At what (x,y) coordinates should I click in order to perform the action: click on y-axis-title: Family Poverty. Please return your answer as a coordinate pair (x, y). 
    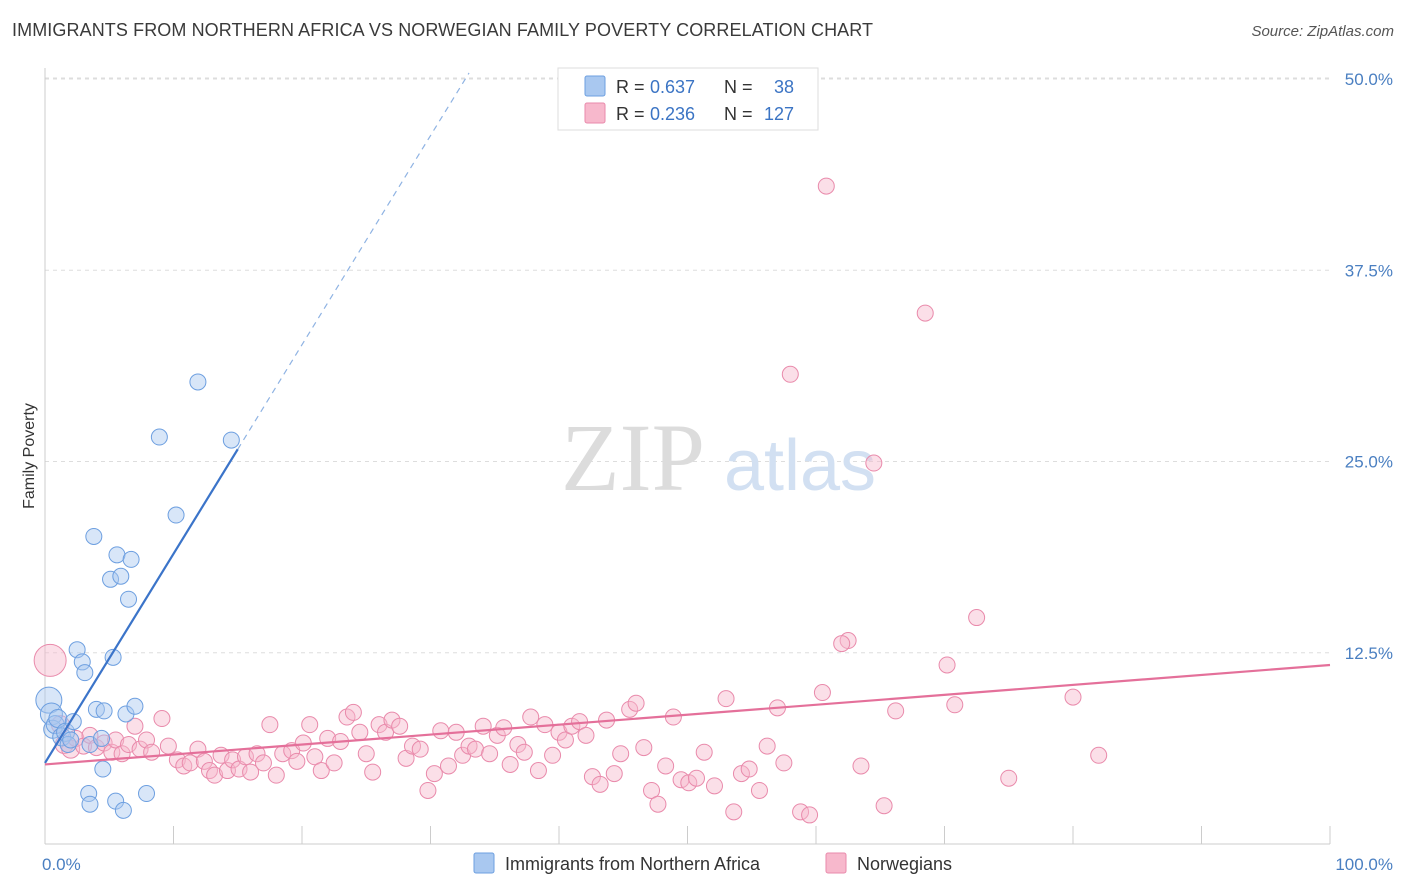
    Looking at the image, I should click on (29, 456).